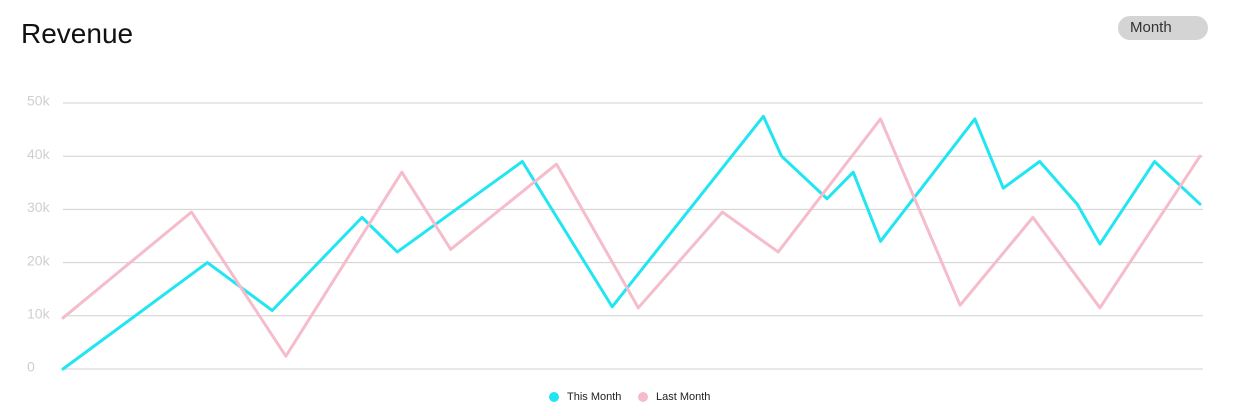 The height and width of the screenshot is (416, 1253). Describe the element at coordinates (39, 101) in the screenshot. I see `y-tick-label: 50k` at that location.